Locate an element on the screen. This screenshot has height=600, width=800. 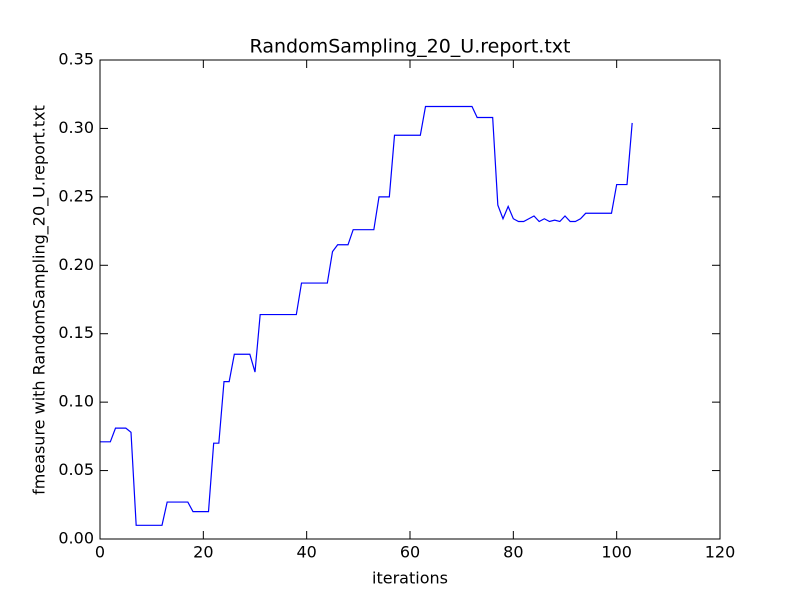
x-tick-label: 60 is located at coordinates (410, 552).